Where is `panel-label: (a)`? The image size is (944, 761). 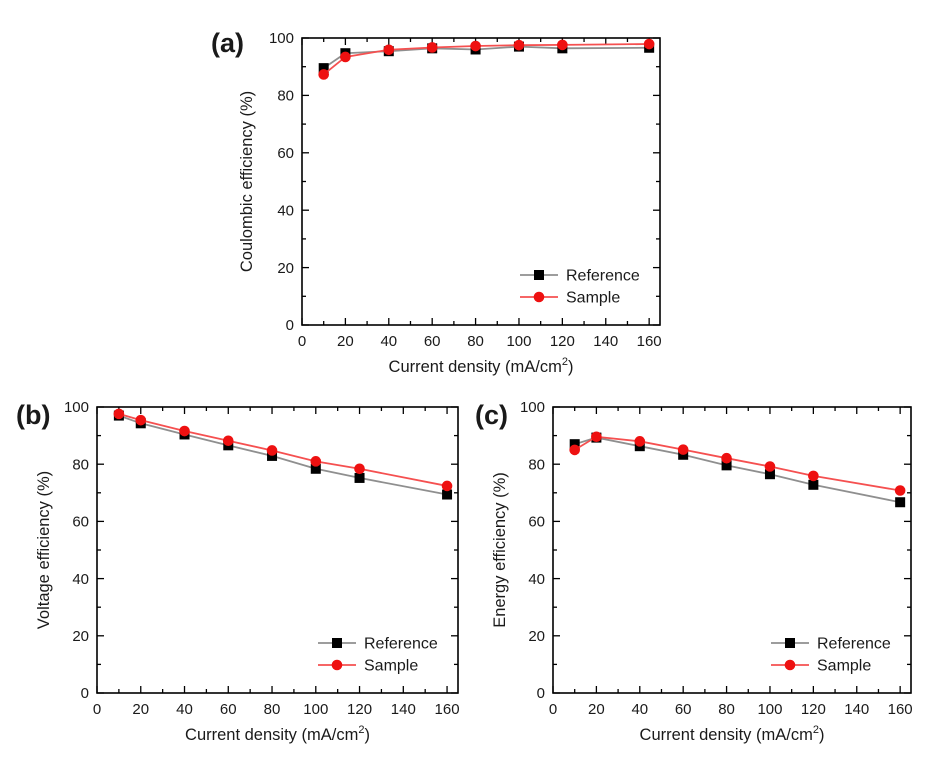
panel-label: (a) is located at coordinates (227, 43).